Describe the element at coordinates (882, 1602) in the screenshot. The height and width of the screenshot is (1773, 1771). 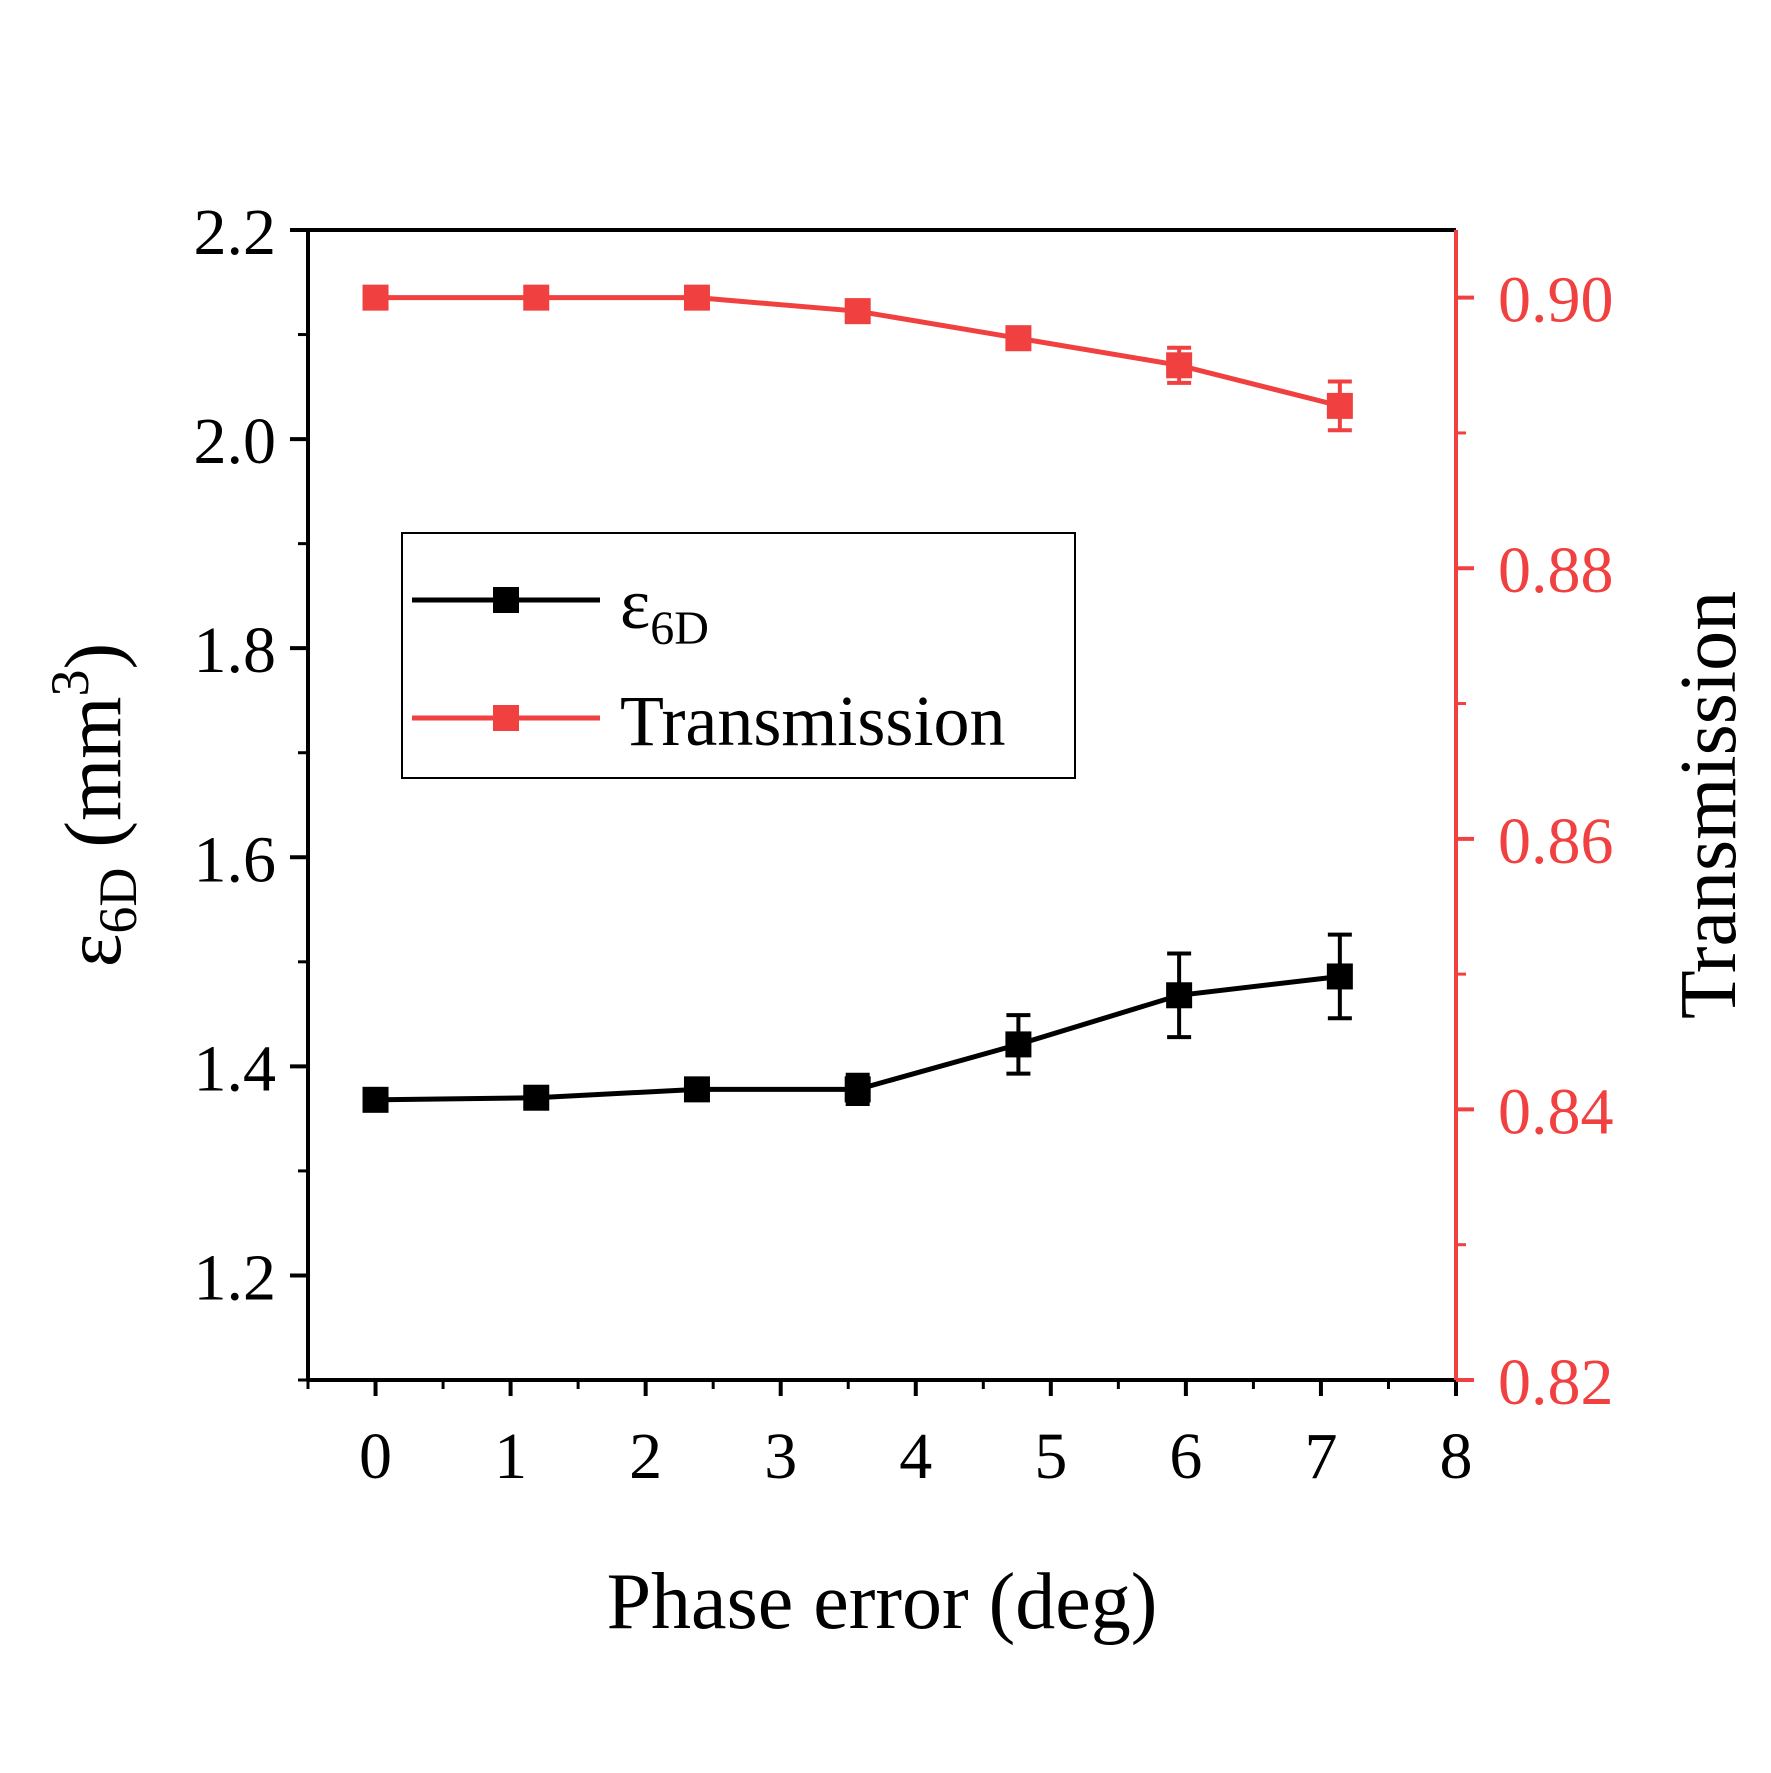
I see `x-axis-title: Phase error (deg)` at that location.